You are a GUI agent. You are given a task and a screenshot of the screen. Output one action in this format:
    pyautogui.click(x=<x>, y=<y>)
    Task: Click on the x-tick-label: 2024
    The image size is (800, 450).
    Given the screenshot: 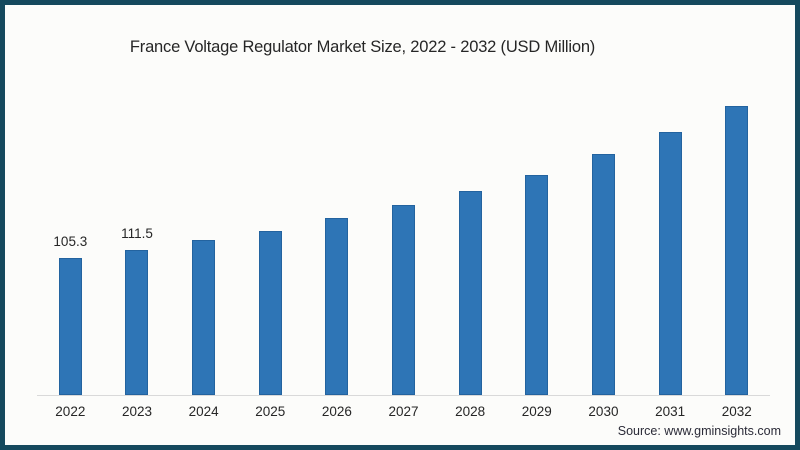 What is the action you would take?
    pyautogui.click(x=203, y=411)
    